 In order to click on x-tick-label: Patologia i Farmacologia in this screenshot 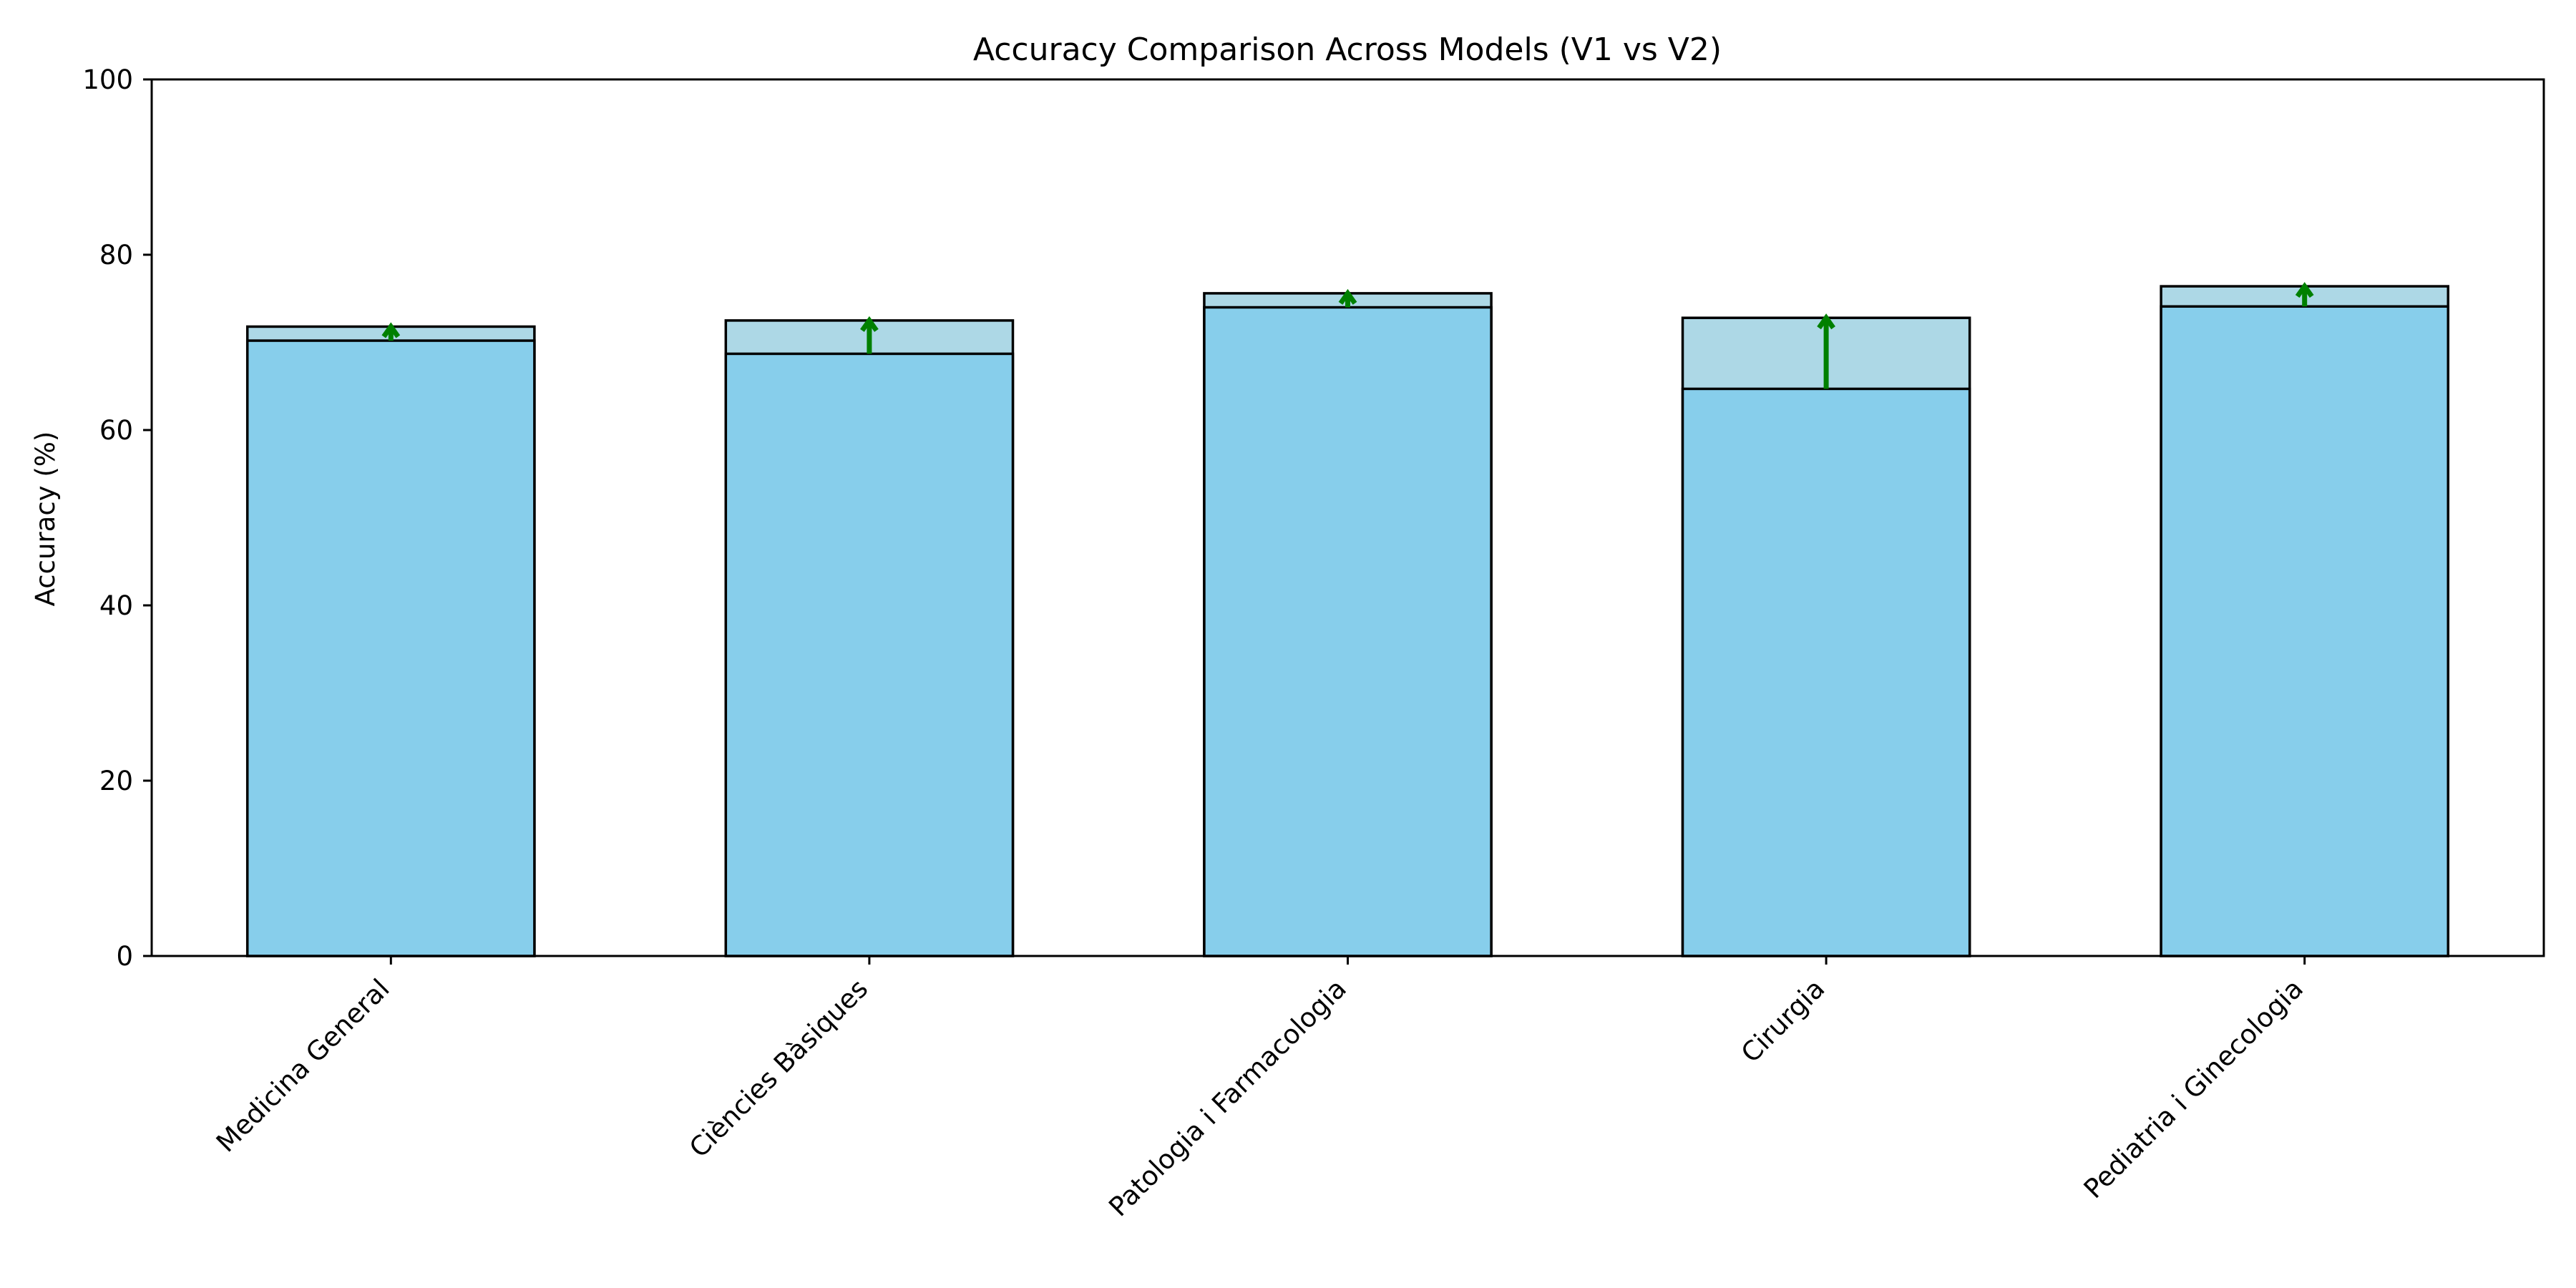, I will do `click(1227, 1097)`.